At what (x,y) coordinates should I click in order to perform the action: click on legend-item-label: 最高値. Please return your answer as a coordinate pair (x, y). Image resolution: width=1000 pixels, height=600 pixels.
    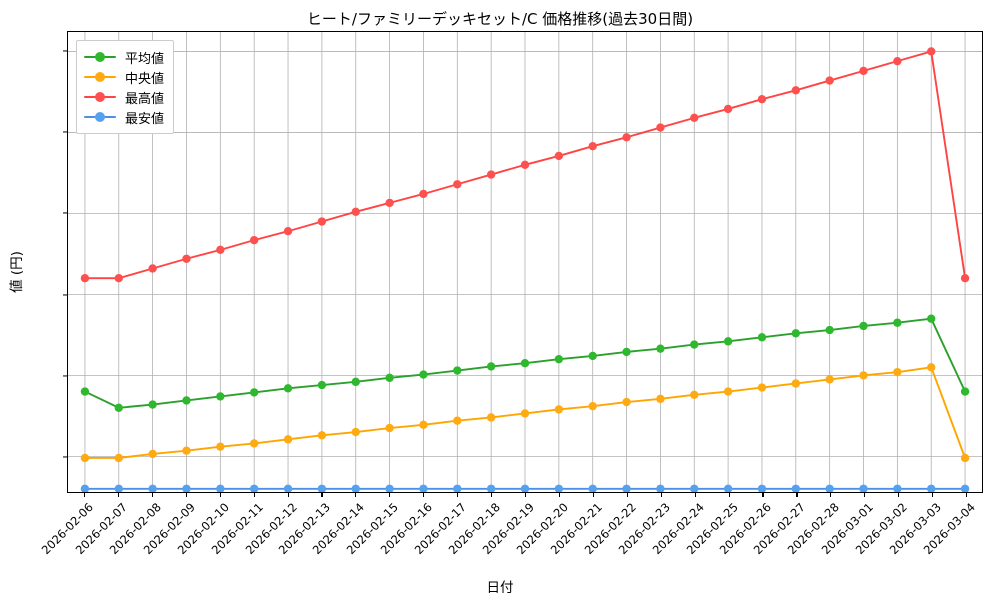
    Looking at the image, I should click on (145, 99).